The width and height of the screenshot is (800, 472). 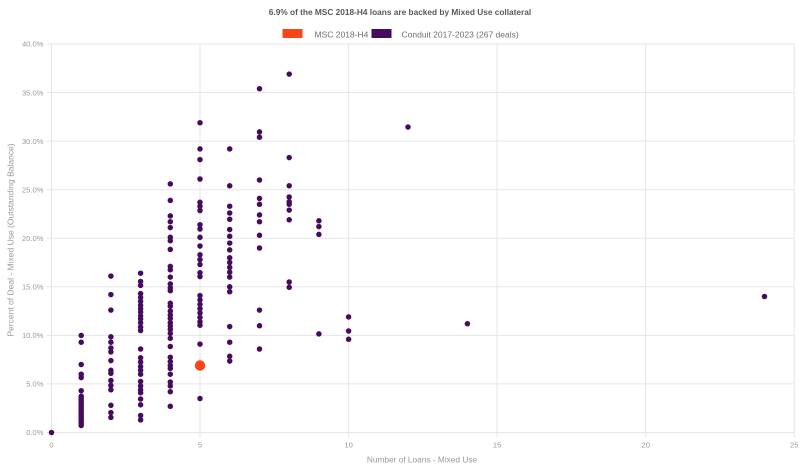 What do you see at coordinates (33, 141) in the screenshot?
I see `svg-text: 30.0%` at bounding box center [33, 141].